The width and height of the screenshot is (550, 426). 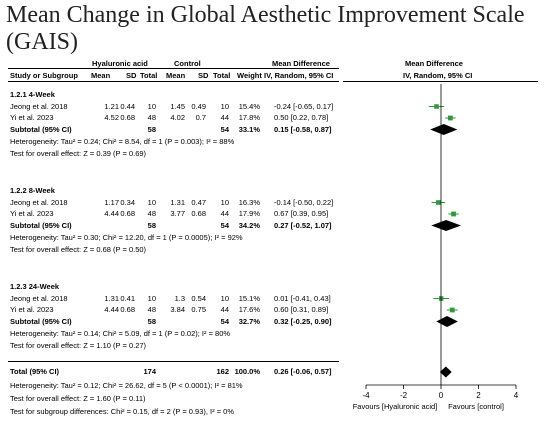 I want to click on header-sd2: SD, so click(x=203, y=75).